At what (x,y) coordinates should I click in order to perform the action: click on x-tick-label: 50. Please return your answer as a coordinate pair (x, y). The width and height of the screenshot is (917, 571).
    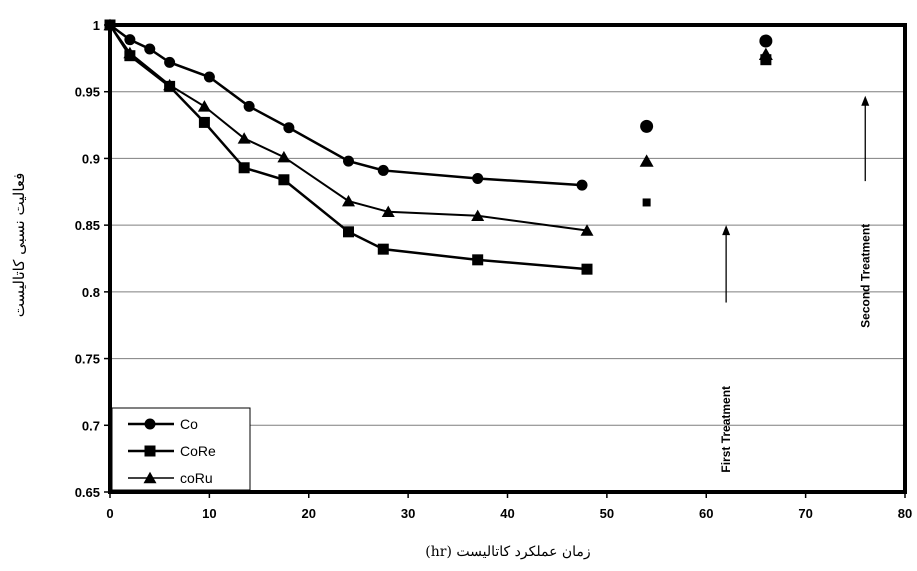
    Looking at the image, I should click on (607, 513).